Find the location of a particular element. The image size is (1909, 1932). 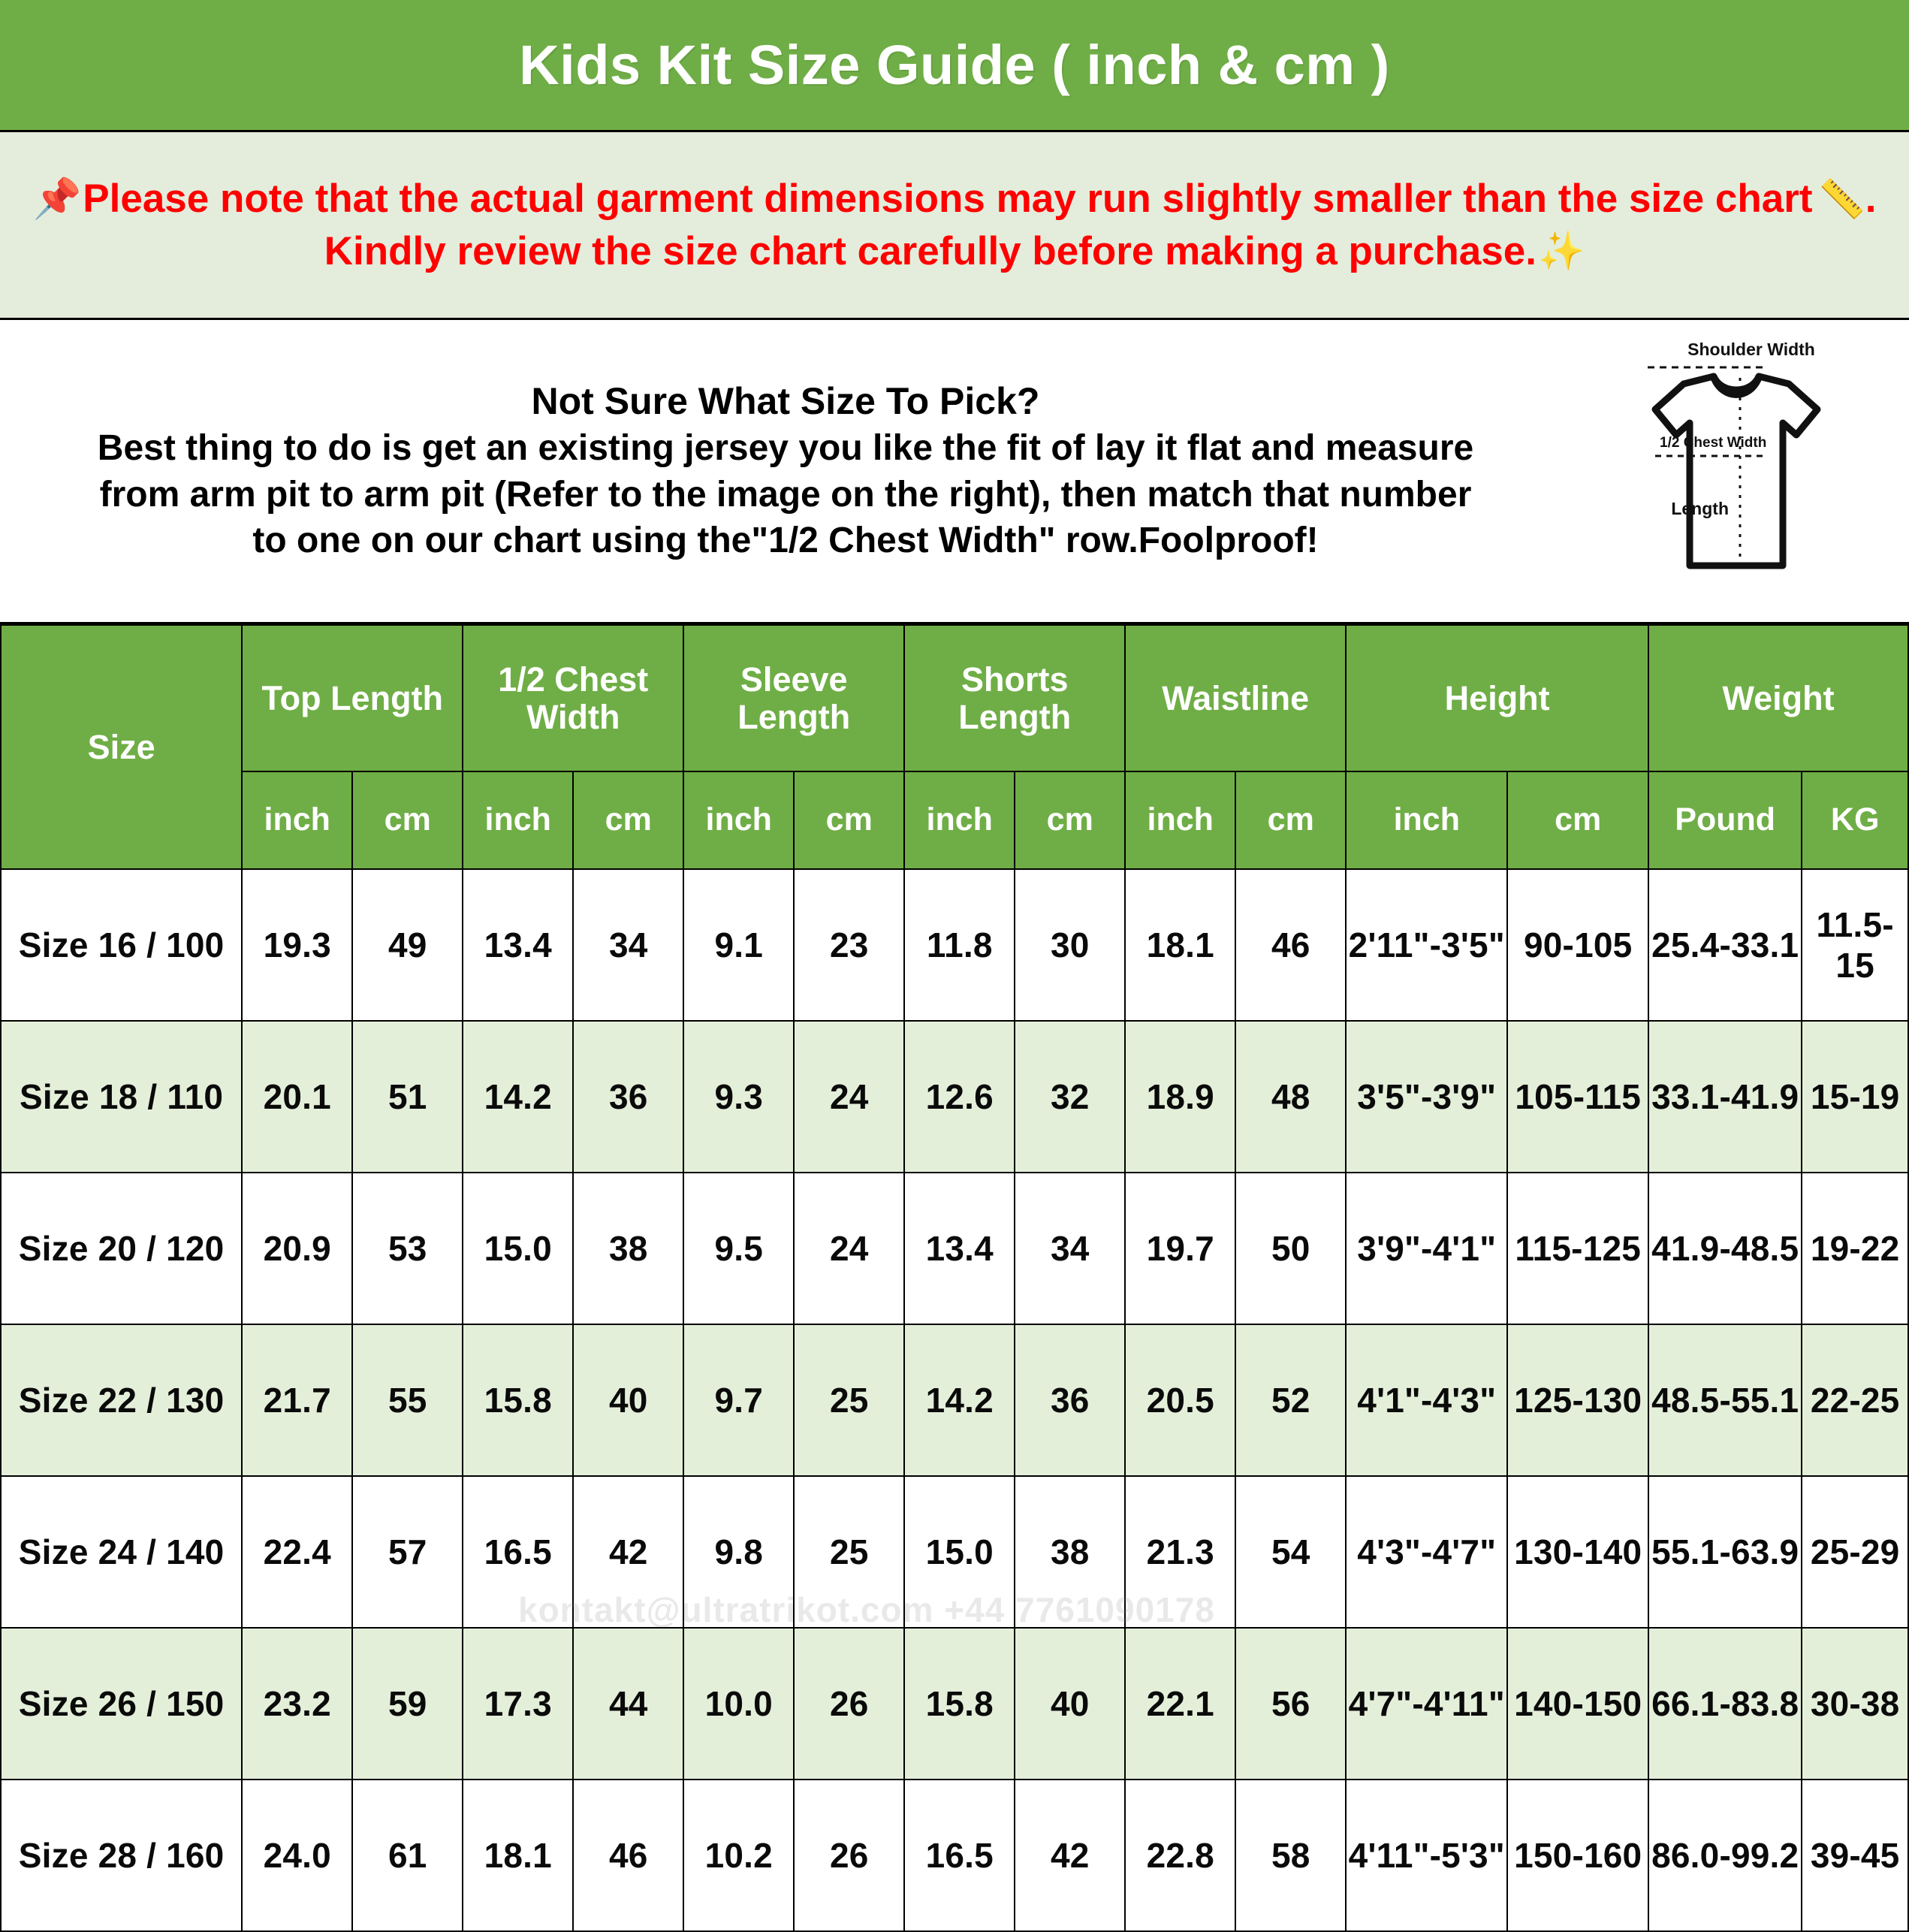

table-cell: 2'11"-3'5" is located at coordinates (1427, 945).